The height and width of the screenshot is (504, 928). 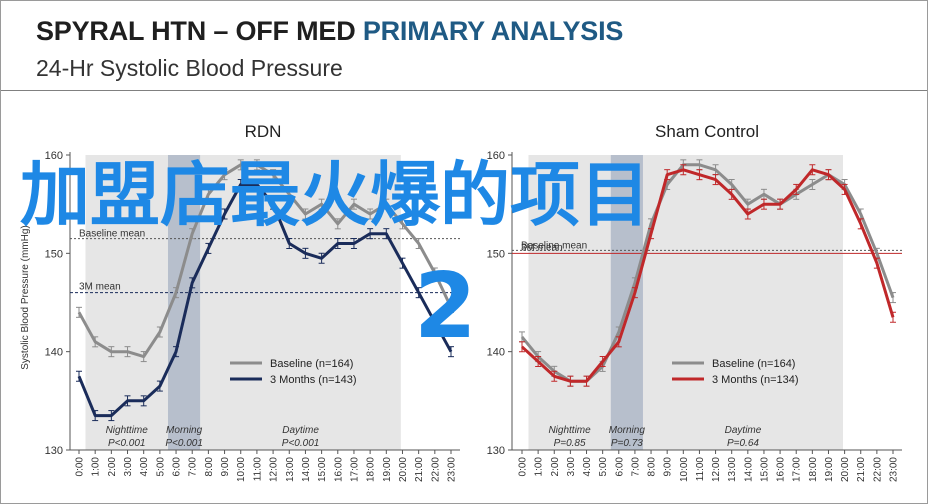 What do you see at coordinates (263, 131) in the screenshot?
I see `panel-title: RDN` at bounding box center [263, 131].